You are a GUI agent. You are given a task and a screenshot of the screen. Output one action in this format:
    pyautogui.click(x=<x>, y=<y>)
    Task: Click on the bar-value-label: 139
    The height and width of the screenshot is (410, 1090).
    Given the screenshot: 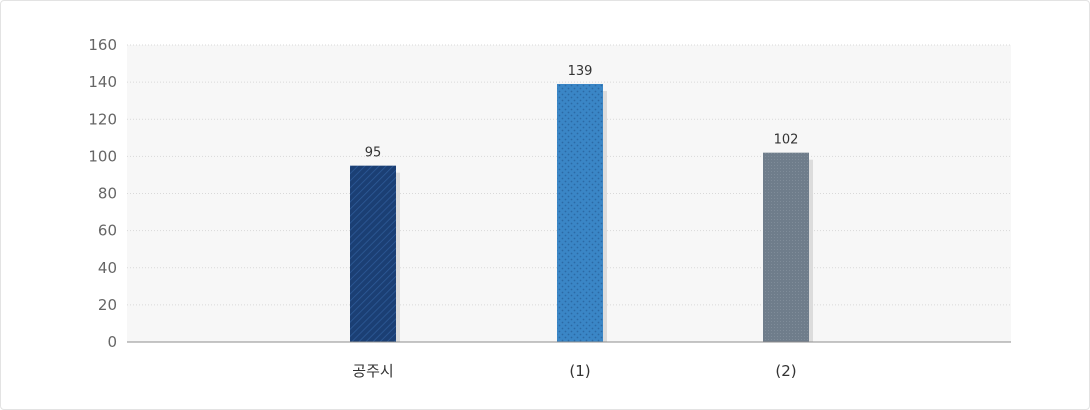 What is the action you would take?
    pyautogui.click(x=580, y=71)
    